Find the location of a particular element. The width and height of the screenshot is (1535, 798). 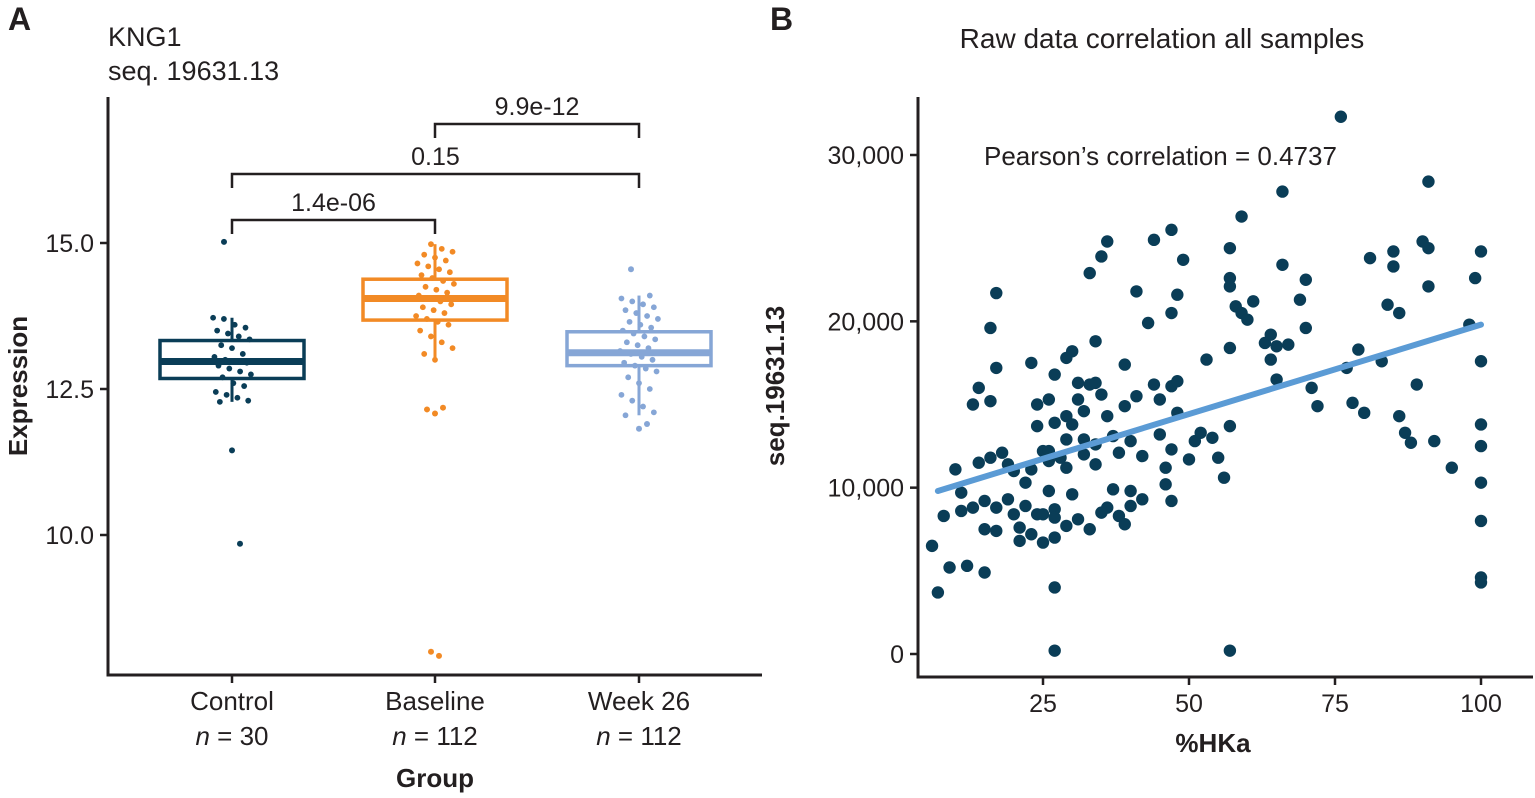

scatter-y-label: seq.19631.13 is located at coordinates (775, 386).